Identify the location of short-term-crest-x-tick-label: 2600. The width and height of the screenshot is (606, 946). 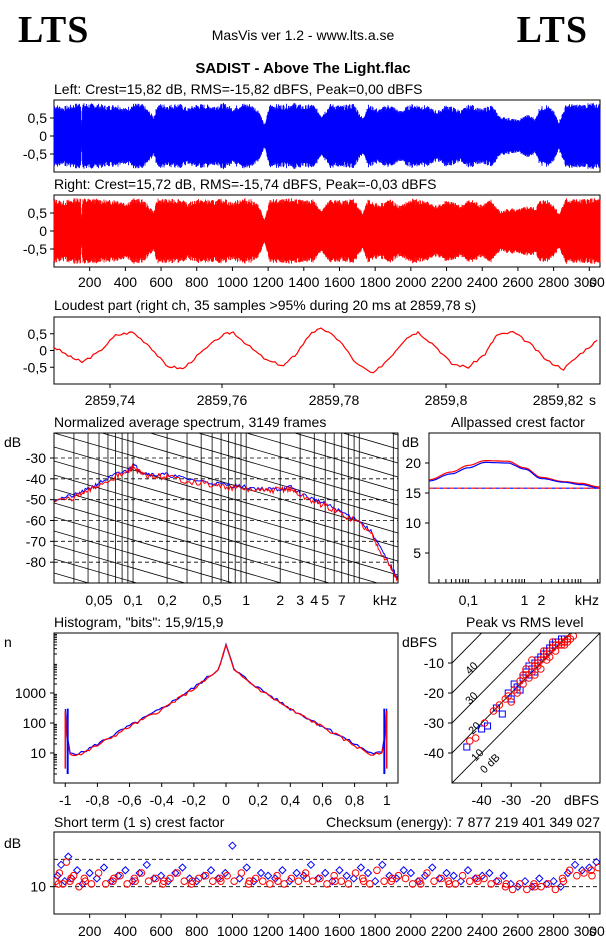
(517, 931).